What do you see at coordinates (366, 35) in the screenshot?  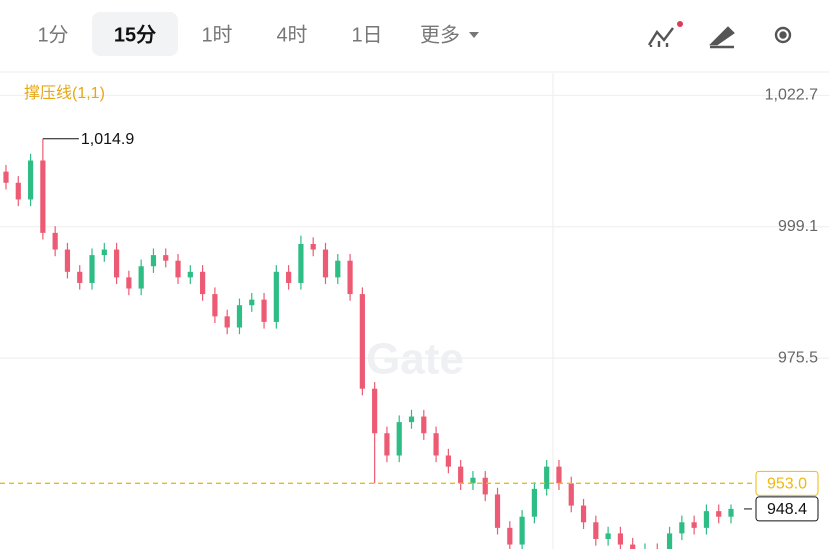 I see `tab: 1日` at bounding box center [366, 35].